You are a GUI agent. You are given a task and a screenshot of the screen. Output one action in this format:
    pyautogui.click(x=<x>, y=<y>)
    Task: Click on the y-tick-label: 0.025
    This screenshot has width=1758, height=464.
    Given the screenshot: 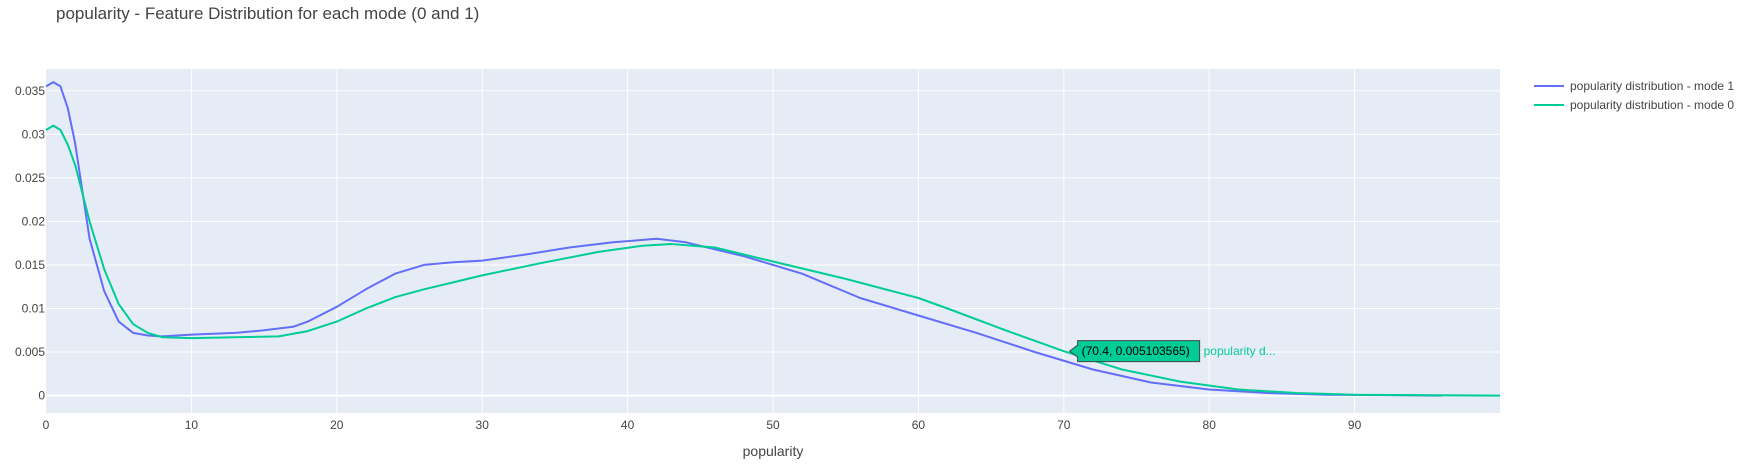 What is the action you would take?
    pyautogui.click(x=30, y=178)
    